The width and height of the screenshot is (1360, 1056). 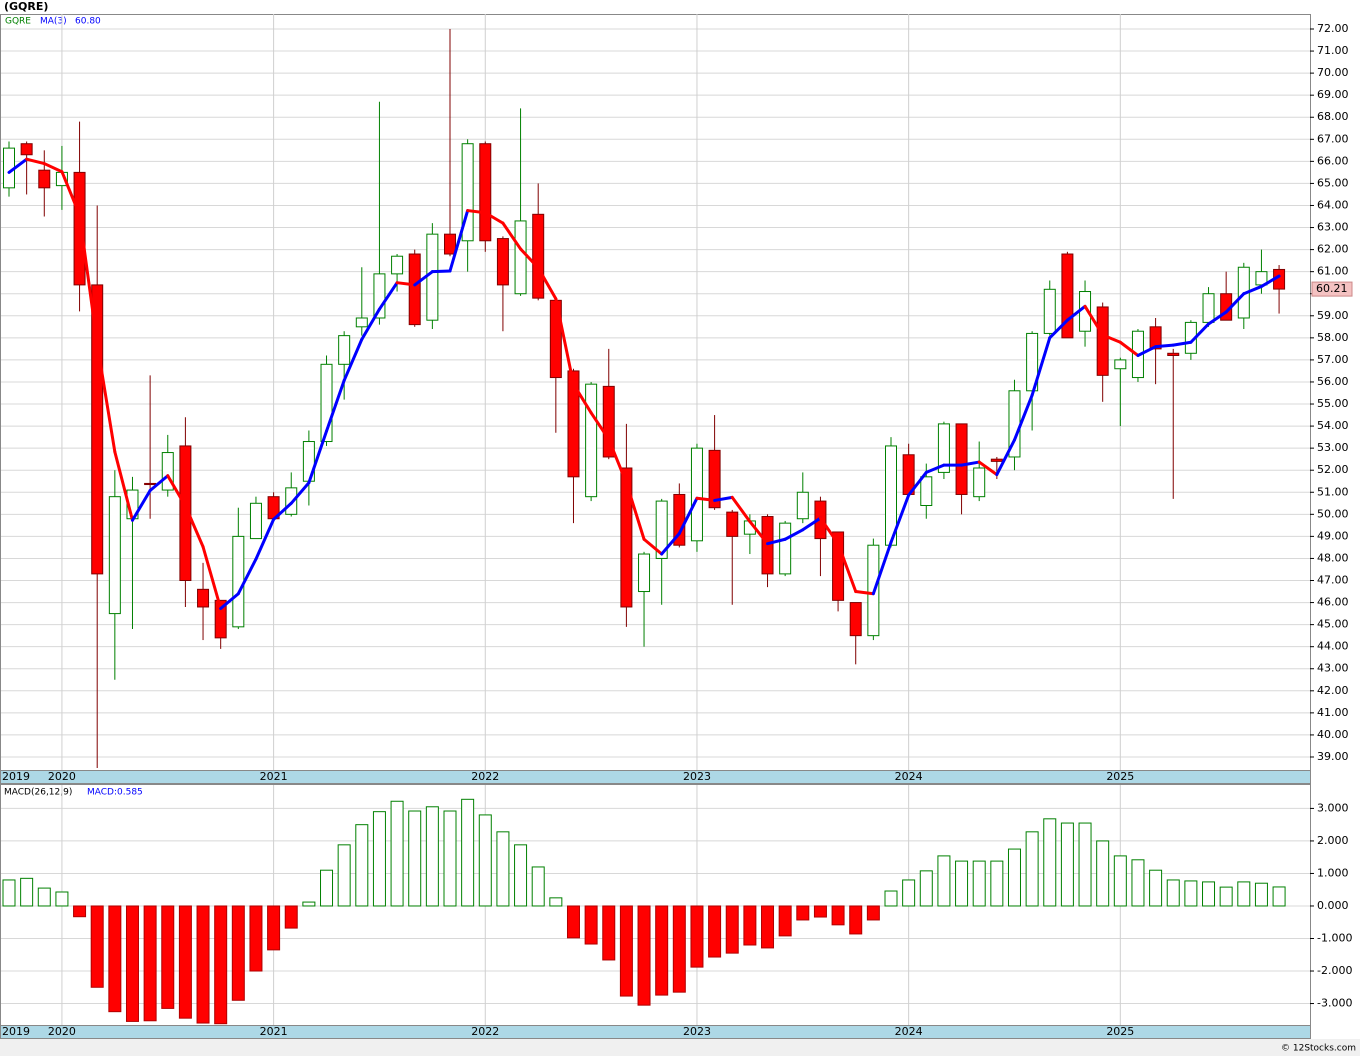 What do you see at coordinates (1333, 557) in the screenshot?
I see `y-tick-label: 48.00` at bounding box center [1333, 557].